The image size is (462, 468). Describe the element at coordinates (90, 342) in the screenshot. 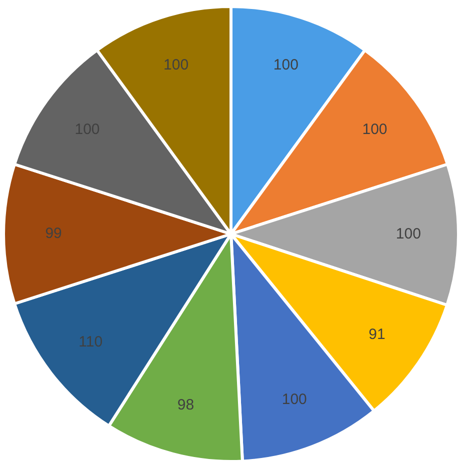

I see `data-label: 110` at that location.